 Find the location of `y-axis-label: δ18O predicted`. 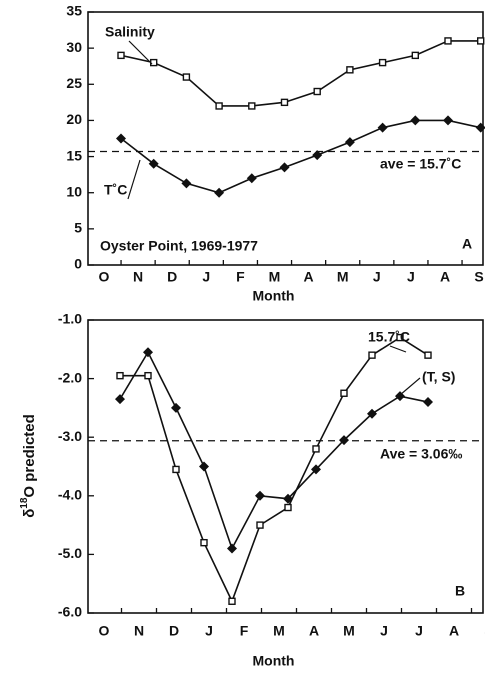

y-axis-label: δ18O predicted is located at coordinates (28, 466).